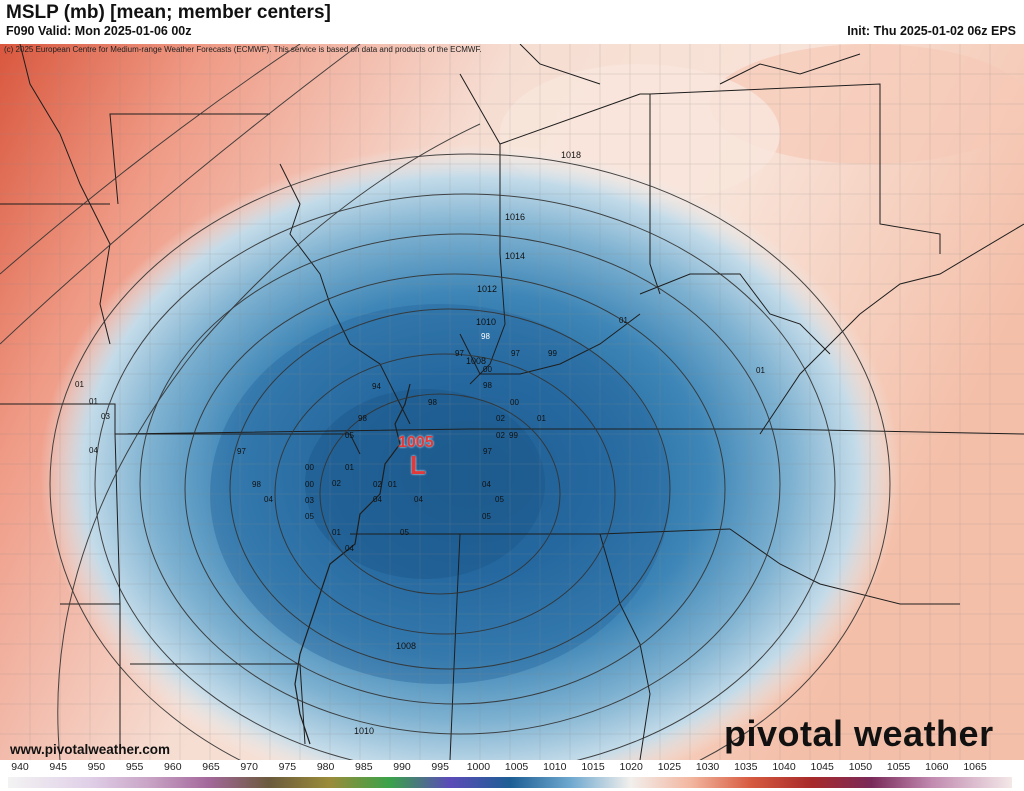  What do you see at coordinates (168, 12) in the screenshot?
I see `map-title: MSLP (mb) [mean; member centers]` at bounding box center [168, 12].